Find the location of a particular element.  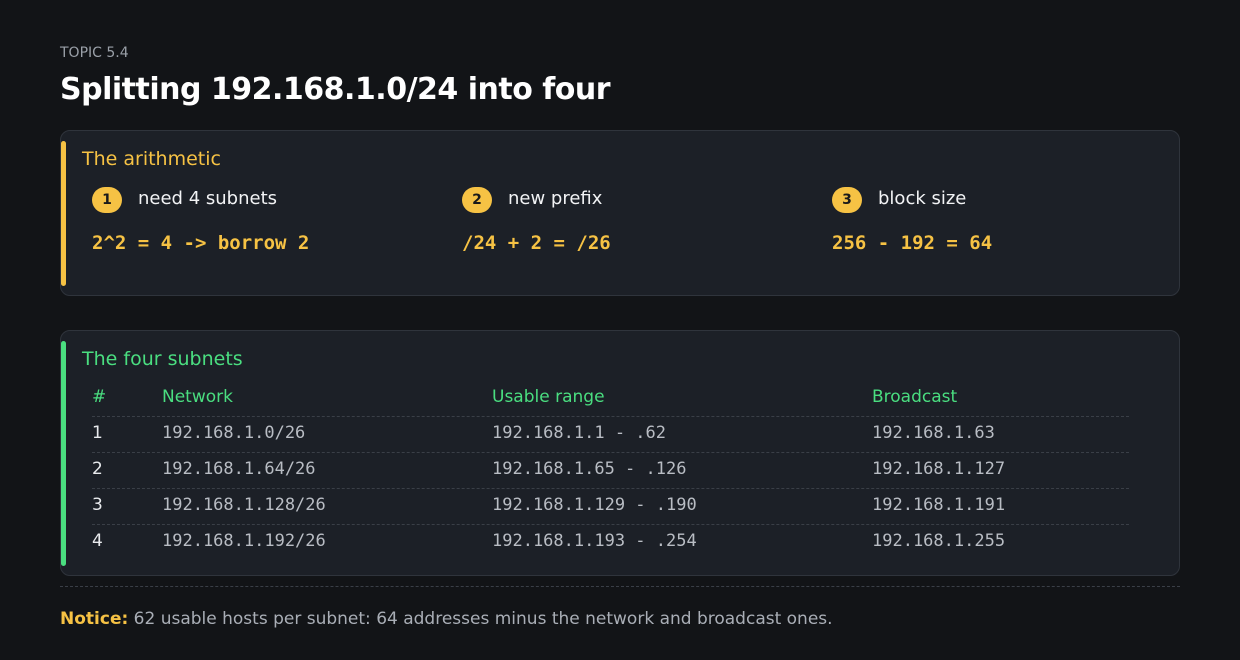

cell: 192.168.1.128/26 is located at coordinates (244, 505).